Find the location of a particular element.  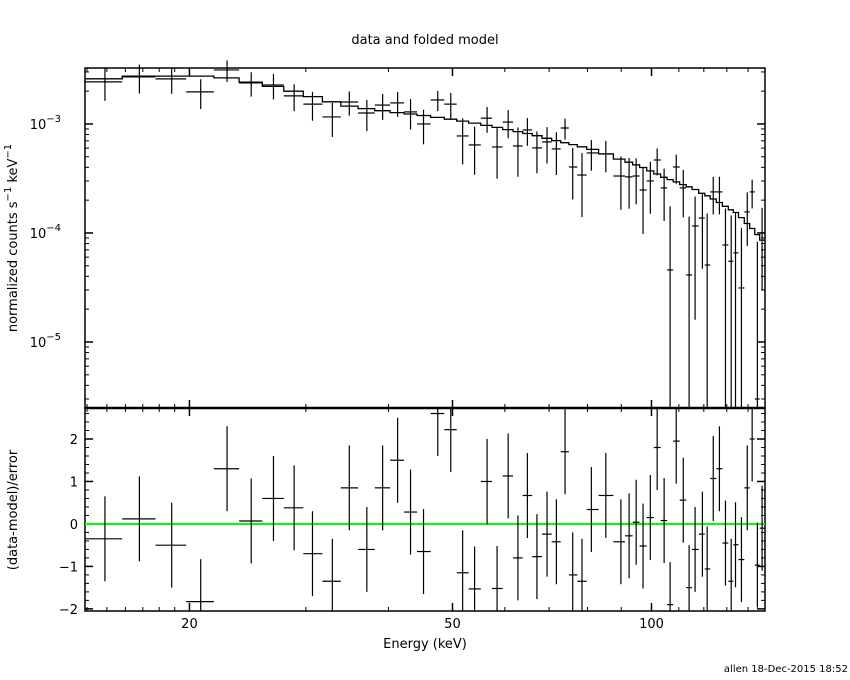

x-tick-label: 50 is located at coordinates (452, 624).